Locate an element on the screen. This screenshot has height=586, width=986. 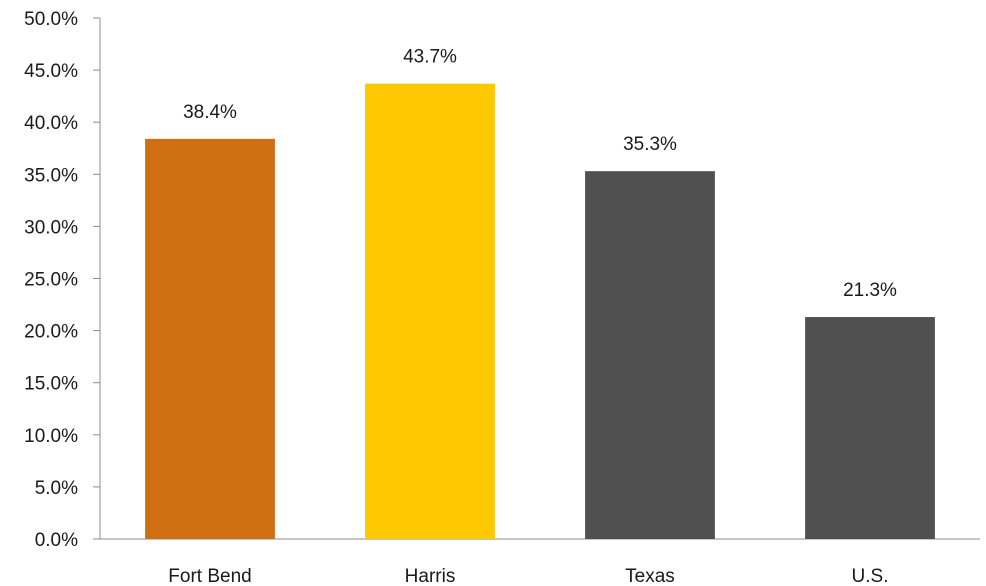
y-tick-label: 45.0% is located at coordinates (51, 71).